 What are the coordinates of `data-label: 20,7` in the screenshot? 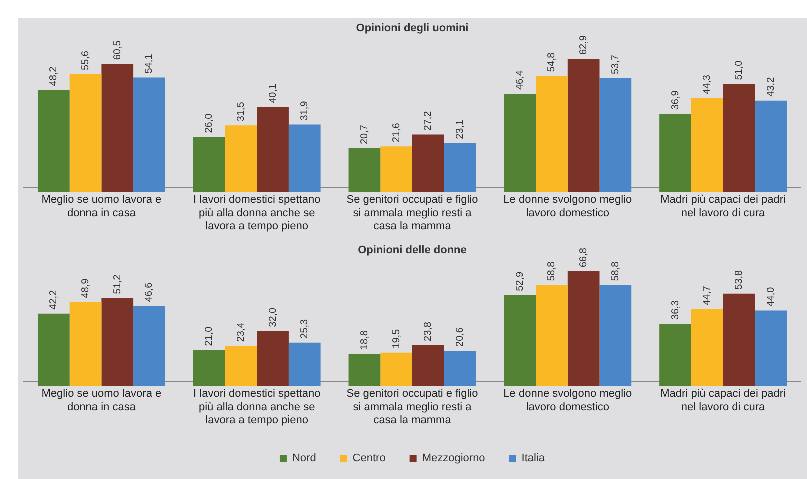 It's located at (364, 134).